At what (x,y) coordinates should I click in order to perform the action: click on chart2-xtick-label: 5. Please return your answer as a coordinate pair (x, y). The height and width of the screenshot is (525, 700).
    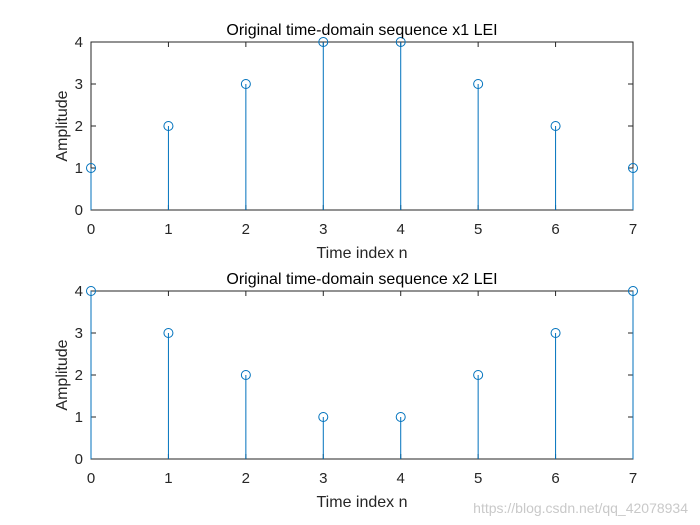
    Looking at the image, I should click on (478, 478).